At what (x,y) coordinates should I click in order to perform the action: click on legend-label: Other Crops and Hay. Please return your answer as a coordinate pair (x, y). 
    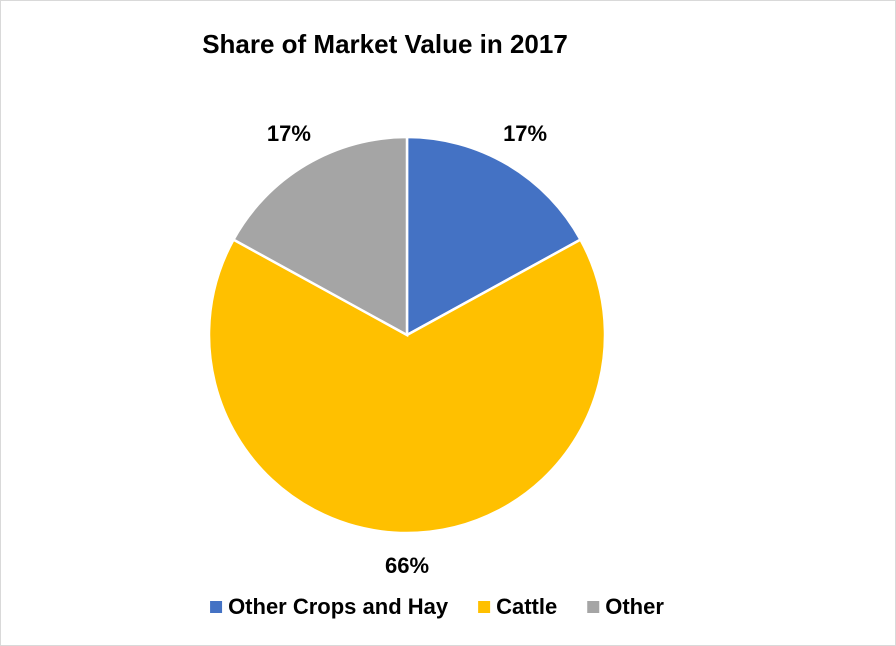
    Looking at the image, I should click on (338, 606).